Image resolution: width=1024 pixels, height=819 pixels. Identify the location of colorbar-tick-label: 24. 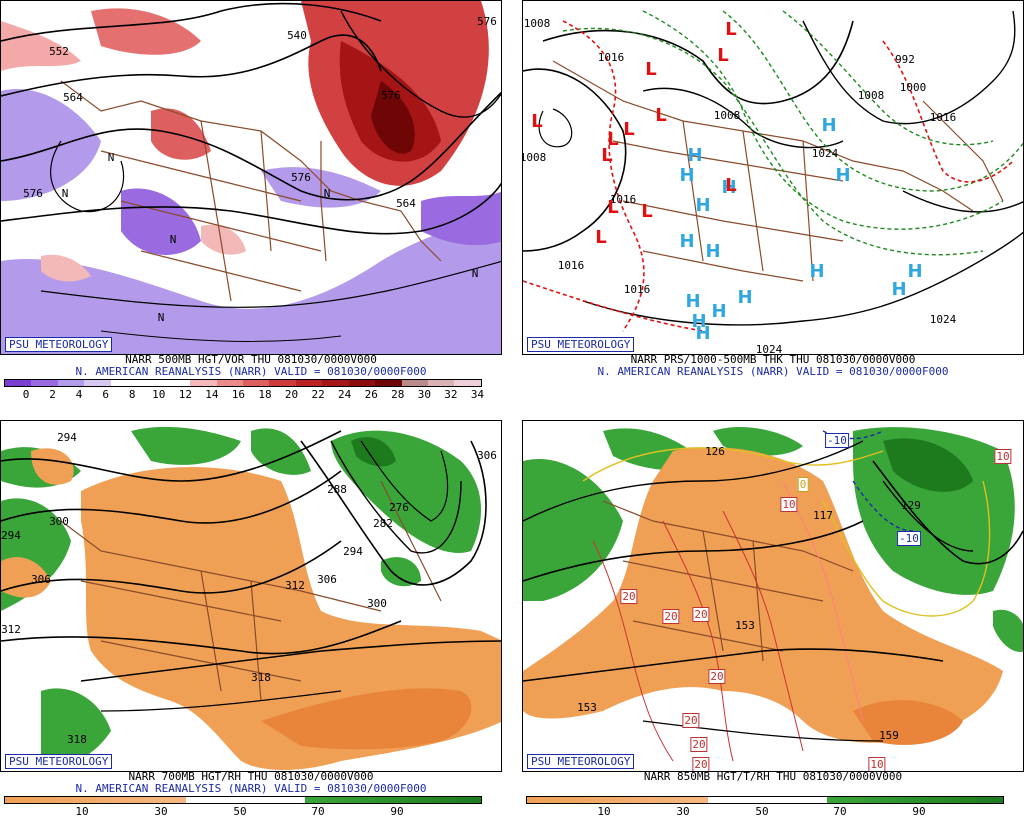
(345, 394).